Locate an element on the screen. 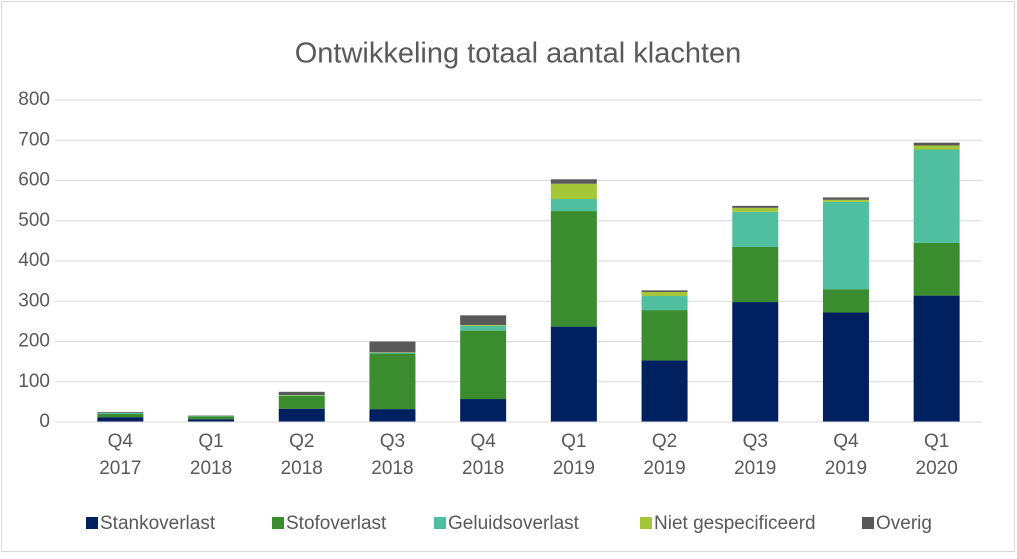 This screenshot has width=1017, height=559. legend-label: Overig is located at coordinates (904, 523).